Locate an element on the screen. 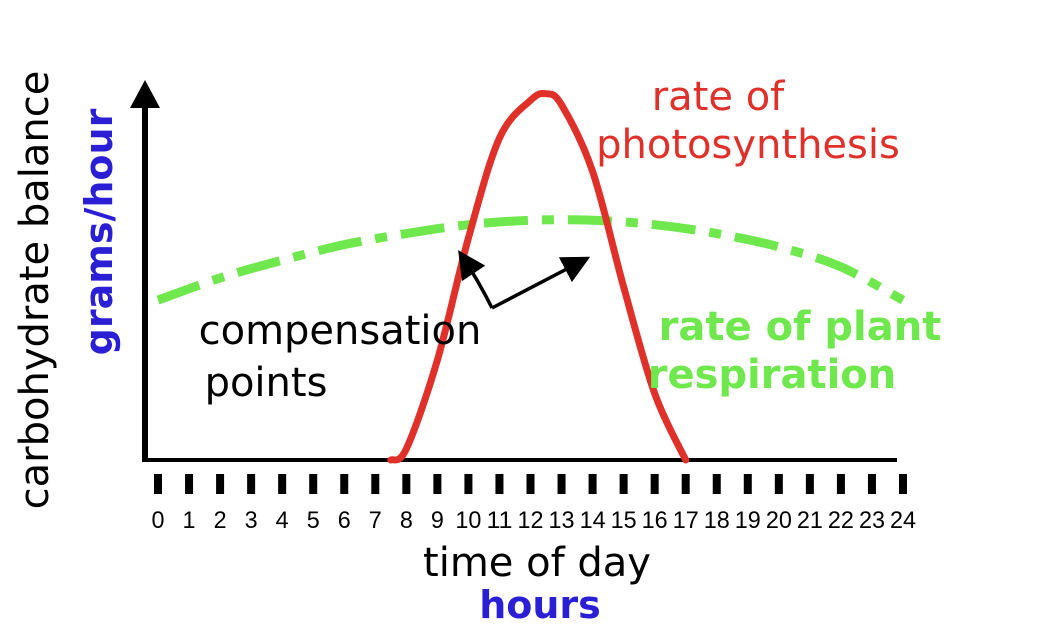 The image size is (1060, 640). x-tick-label-1: 1 is located at coordinates (189, 520).